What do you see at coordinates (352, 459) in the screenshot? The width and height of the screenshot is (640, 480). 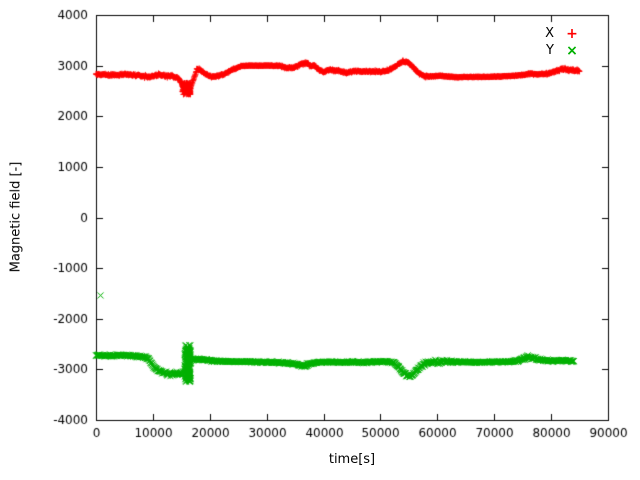 I see `x-axis-label: time[s]` at bounding box center [352, 459].